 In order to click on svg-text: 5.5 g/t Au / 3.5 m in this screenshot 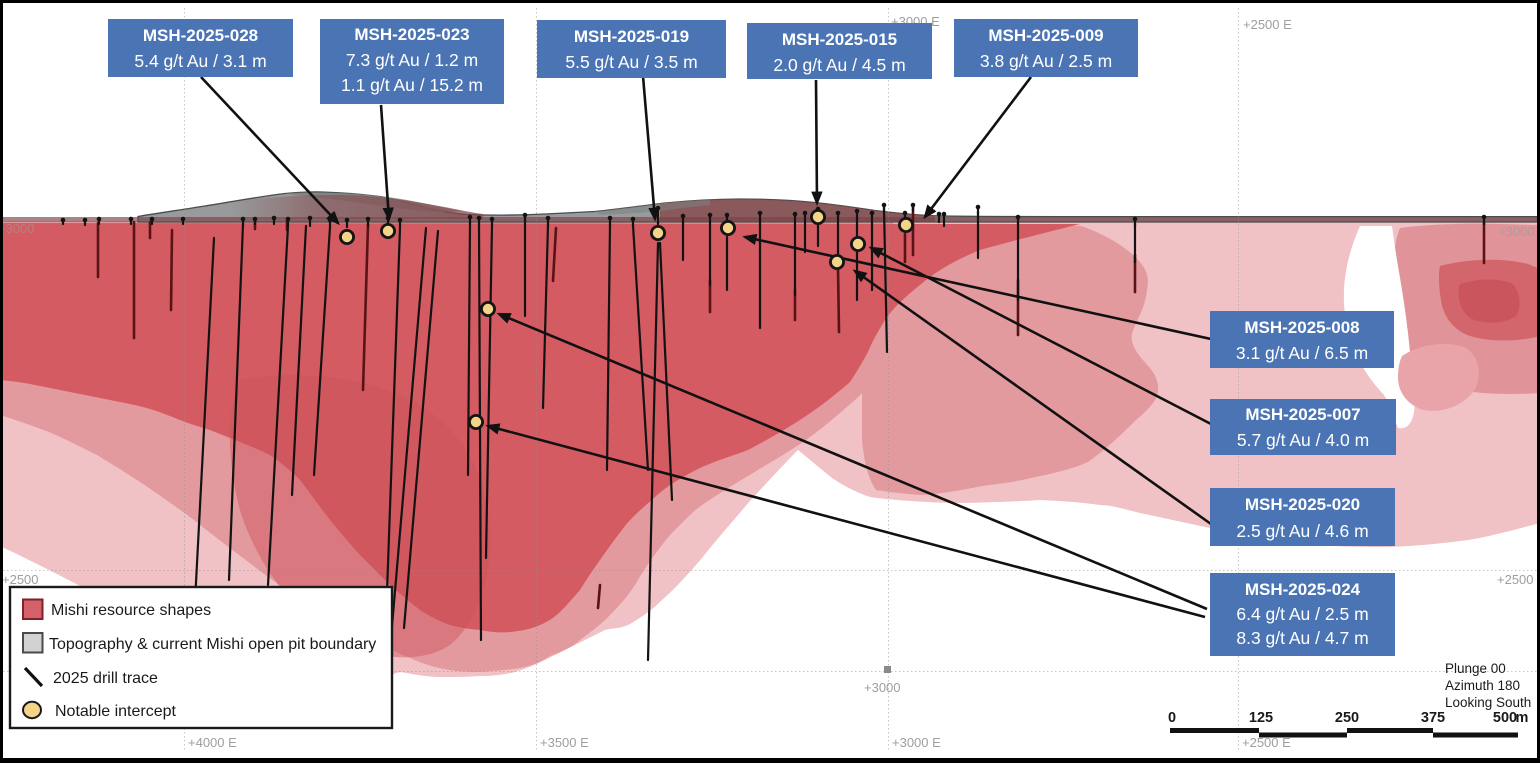, I will do `click(631, 62)`.